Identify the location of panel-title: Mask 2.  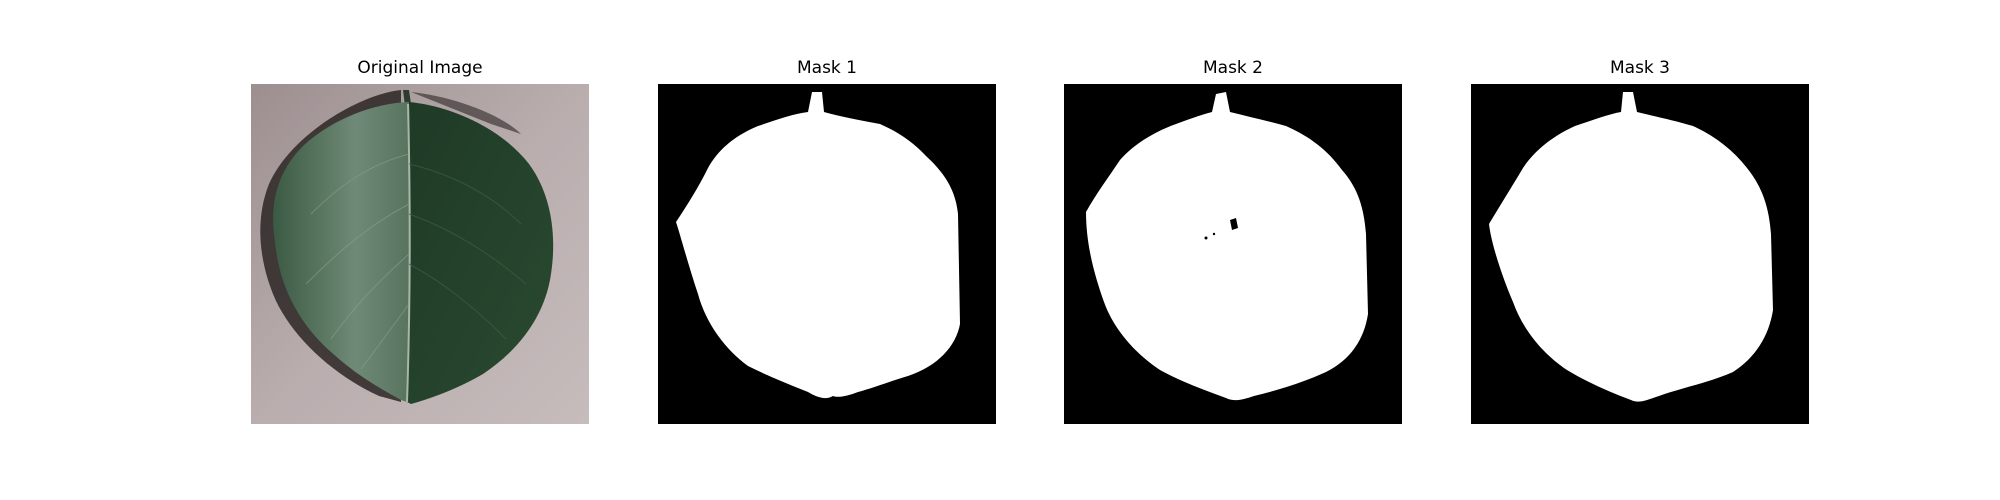
(1232, 68).